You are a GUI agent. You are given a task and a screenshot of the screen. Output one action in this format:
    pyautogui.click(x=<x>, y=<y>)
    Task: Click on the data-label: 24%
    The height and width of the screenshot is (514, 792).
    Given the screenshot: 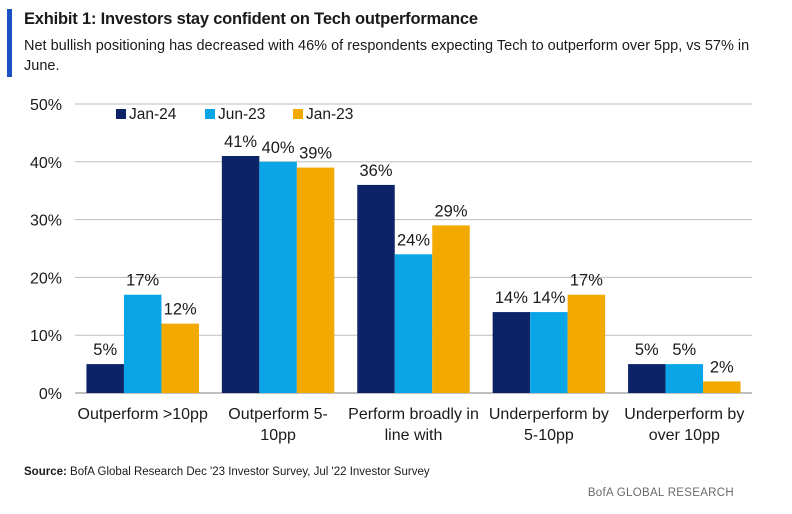 What is the action you would take?
    pyautogui.click(x=413, y=240)
    